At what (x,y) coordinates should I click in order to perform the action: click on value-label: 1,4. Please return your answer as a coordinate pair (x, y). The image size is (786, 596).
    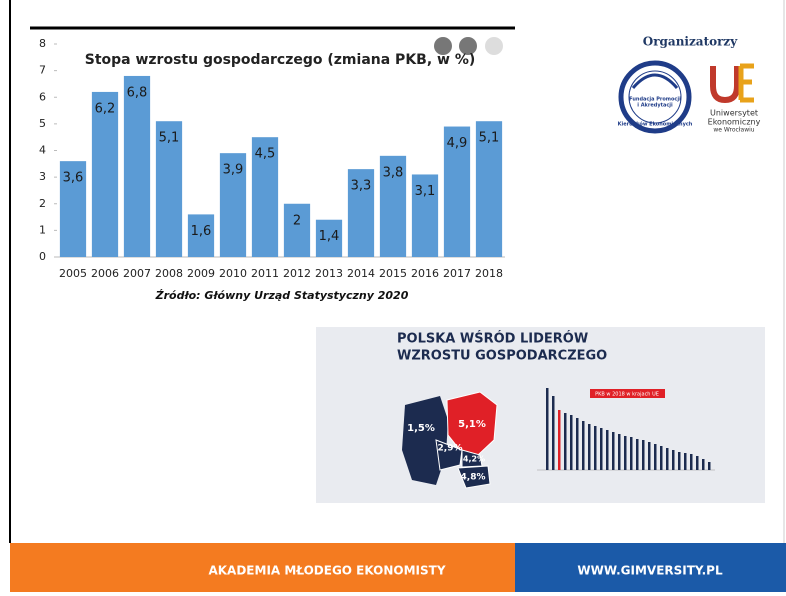
    Looking at the image, I should click on (329, 236).